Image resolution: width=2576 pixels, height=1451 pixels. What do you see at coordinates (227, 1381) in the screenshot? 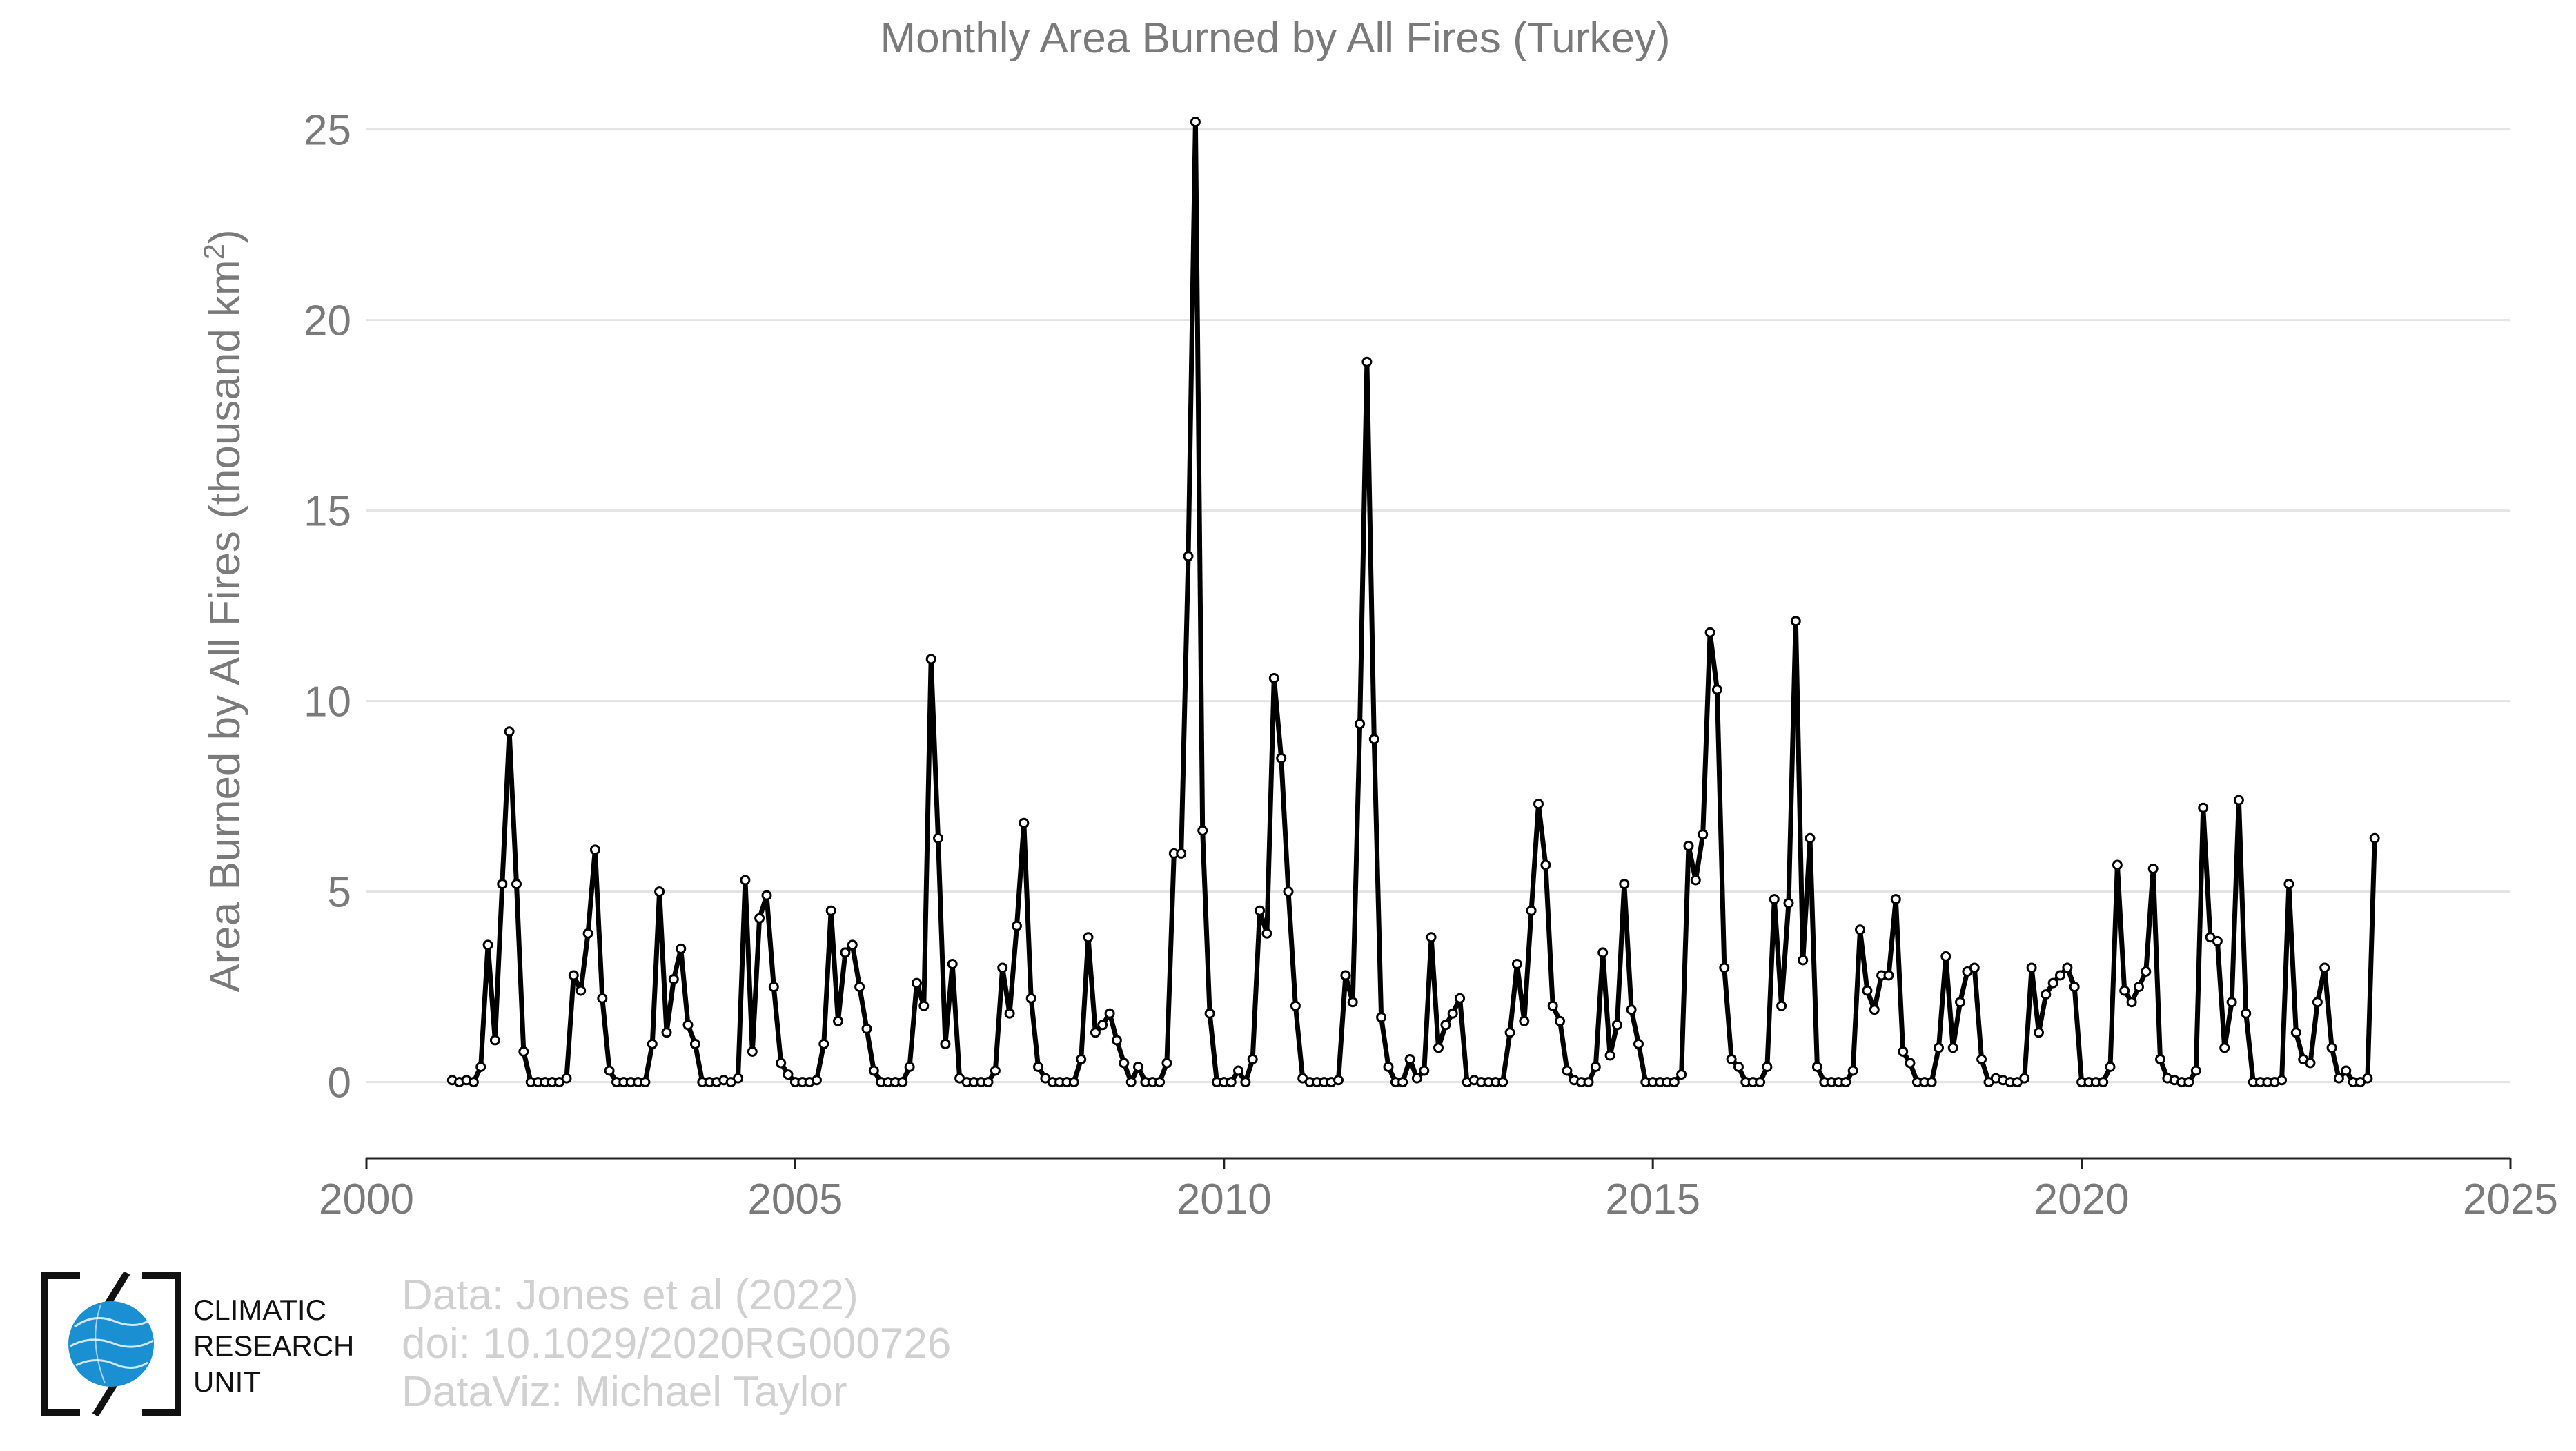
I see `logo-line-3: UNIT` at bounding box center [227, 1381].